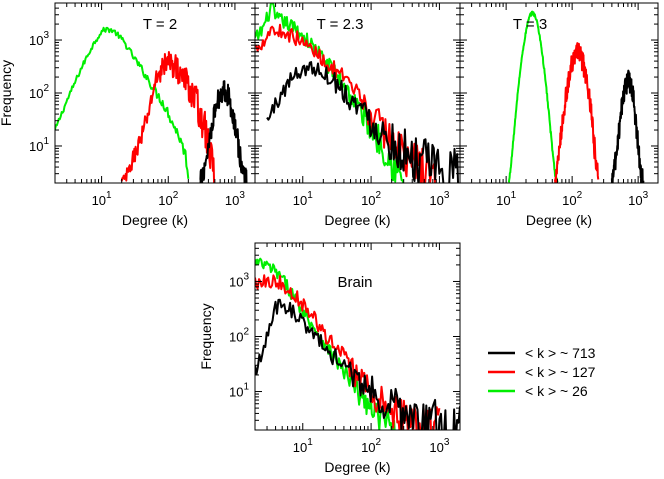  What do you see at coordinates (340, 24) in the screenshot?
I see `panel-title: T = 2.3` at bounding box center [340, 24].